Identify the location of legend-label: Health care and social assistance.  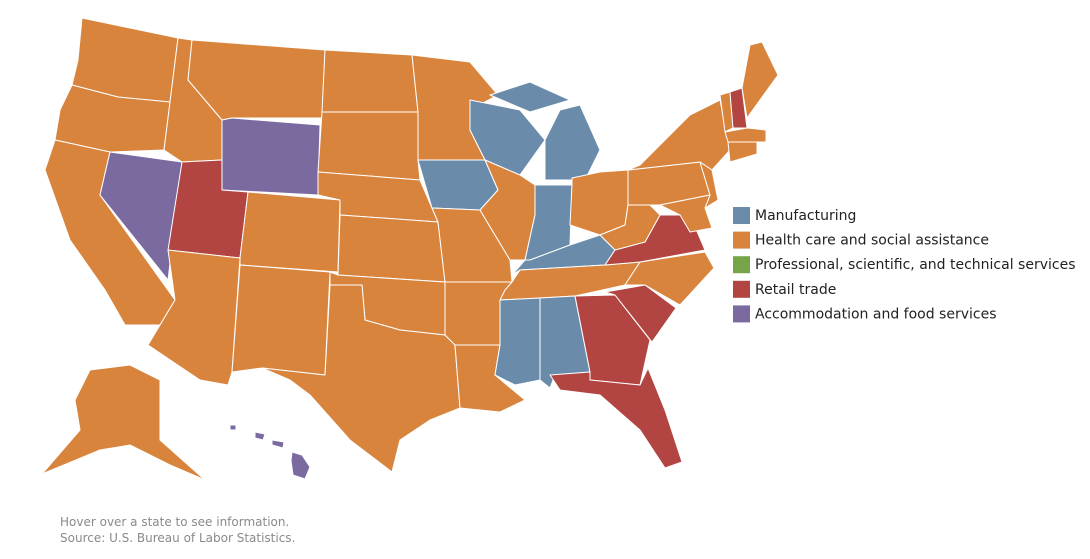
(872, 241).